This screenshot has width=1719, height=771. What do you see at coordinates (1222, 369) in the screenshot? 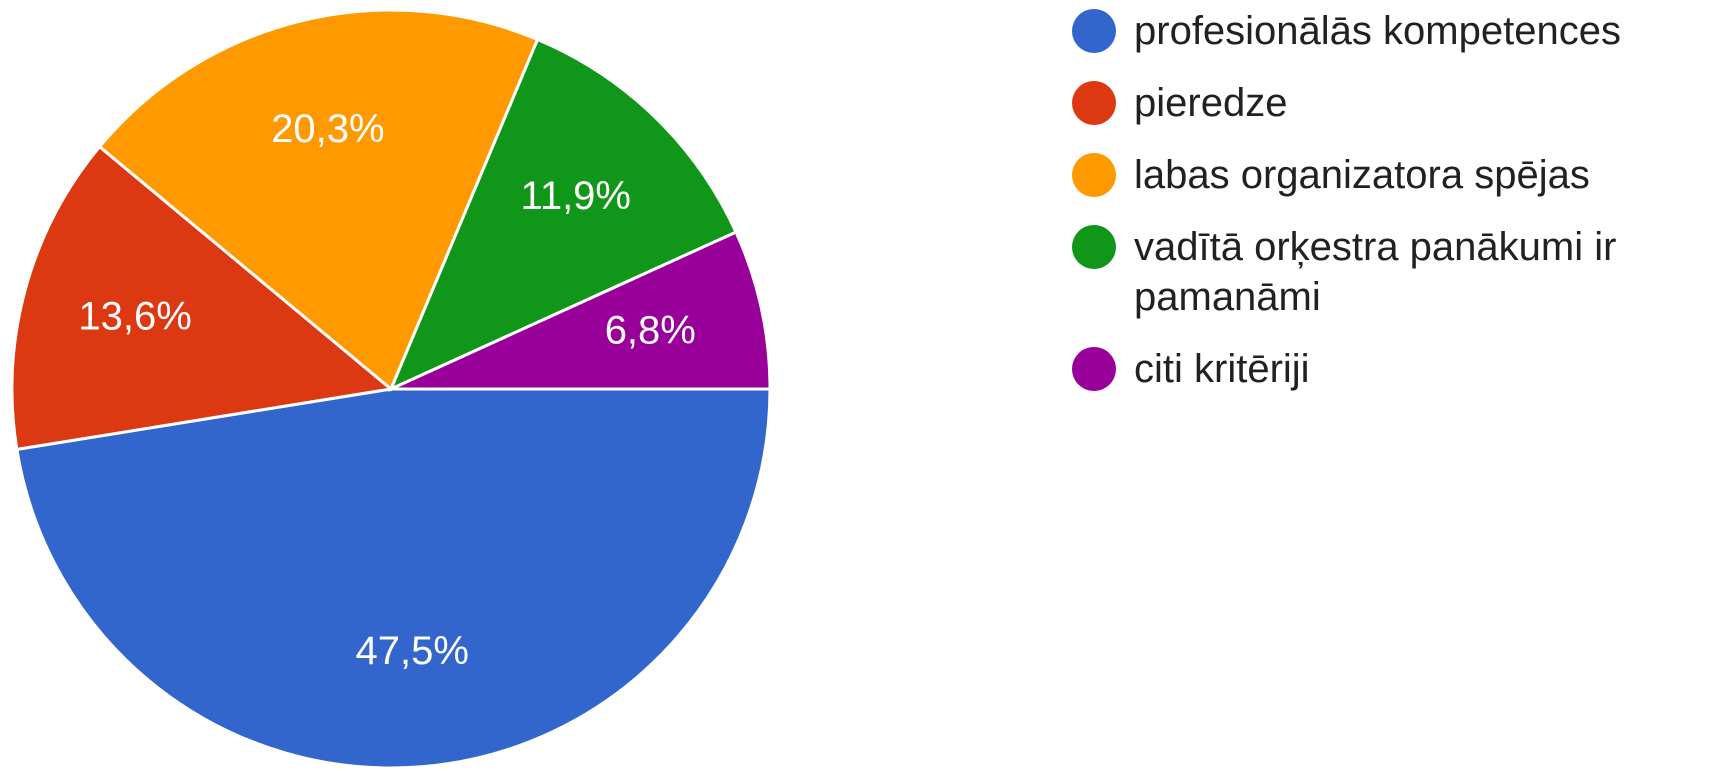
I see `legend-label: citi kritēriji` at bounding box center [1222, 369].